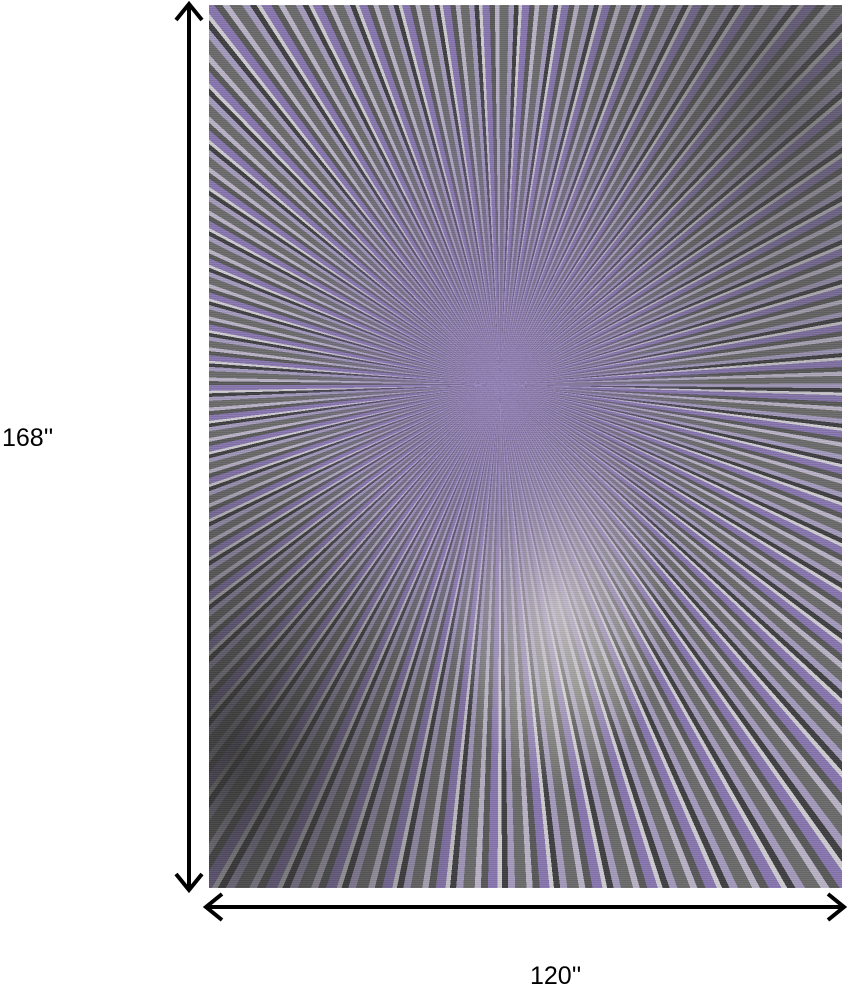  What do you see at coordinates (525, 907) in the screenshot?
I see `width-dimension-line` at bounding box center [525, 907].